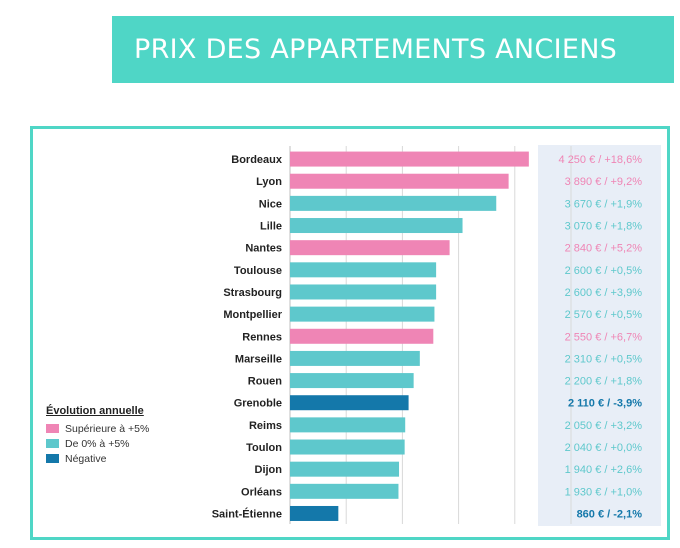 The width and height of the screenshot is (680, 548). What do you see at coordinates (376, 226) in the screenshot?
I see `bar-lille` at bounding box center [376, 226].